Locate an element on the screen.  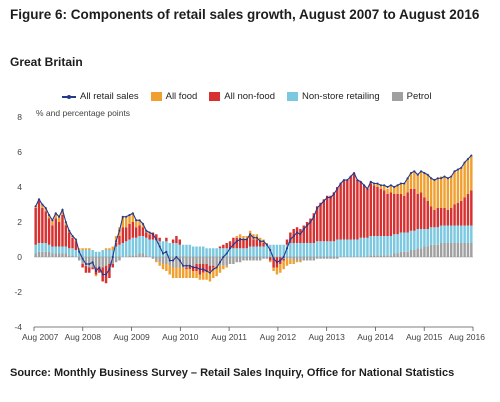
legend-item-food: All food is located at coordinates (174, 96).